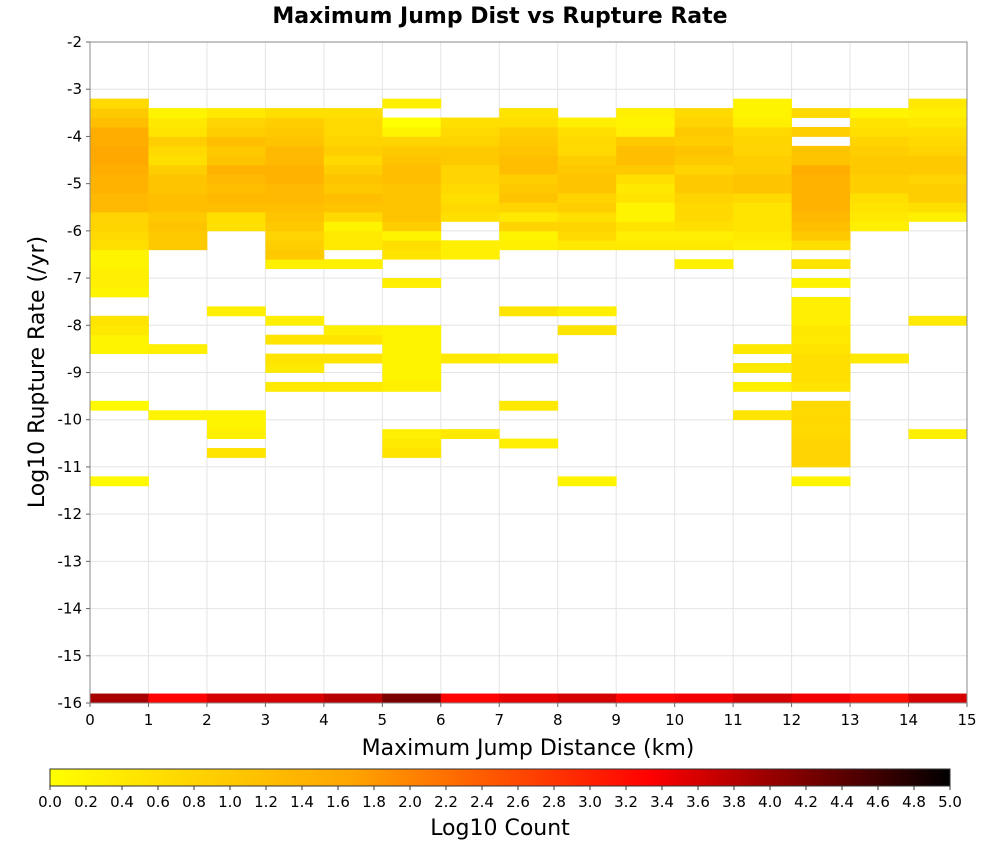 Image resolution: width=1000 pixels, height=850 pixels. What do you see at coordinates (733, 720) in the screenshot?
I see `x-tick-label: 11` at bounding box center [733, 720].